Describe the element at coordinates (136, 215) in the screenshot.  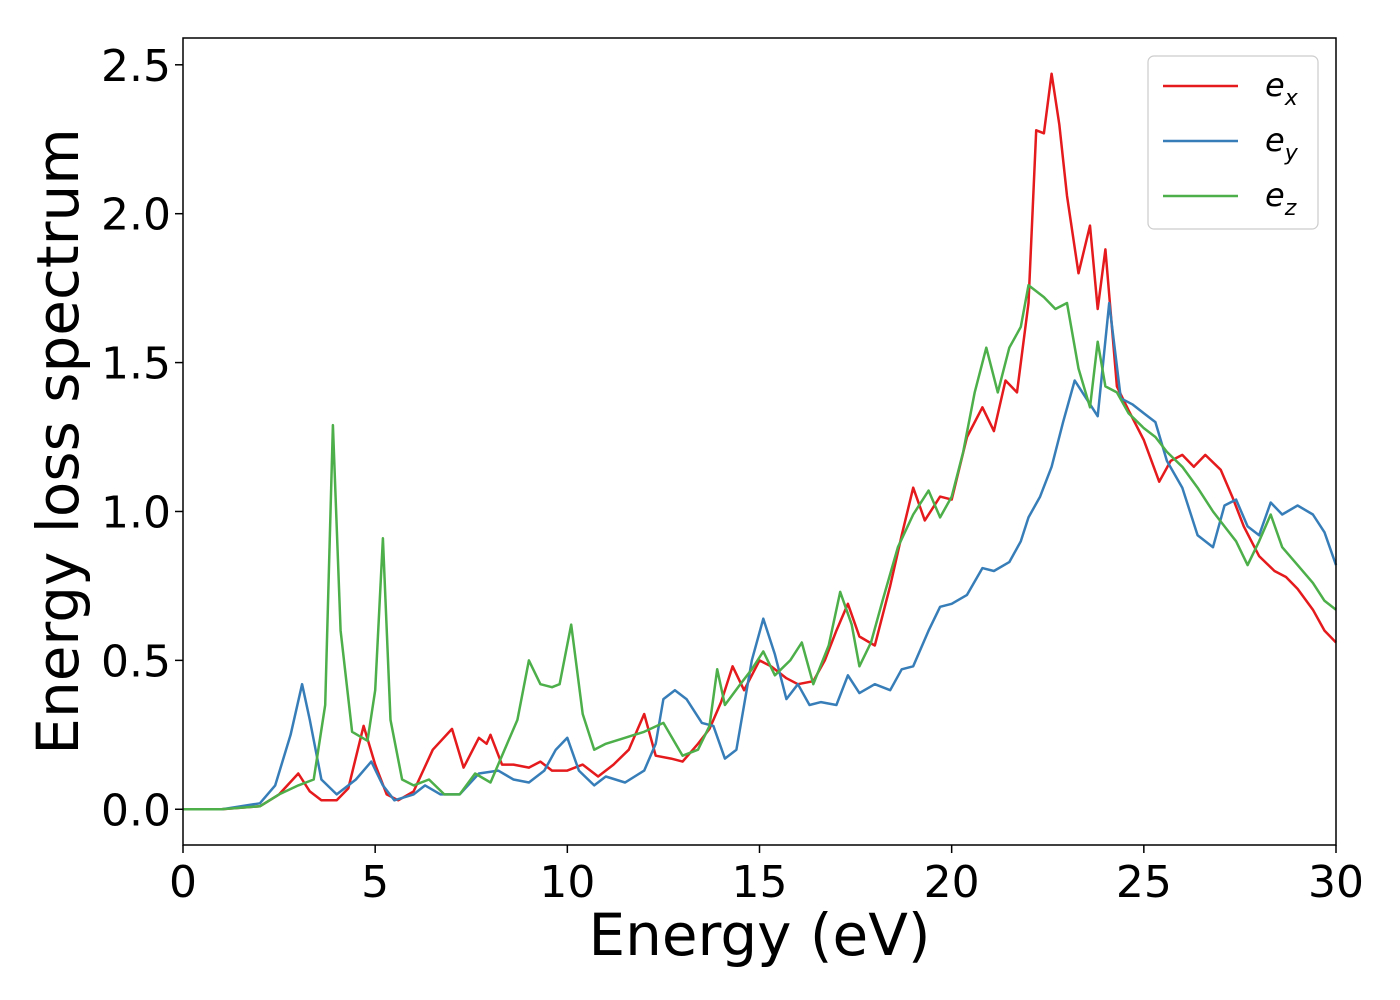
I see `y-tick-label: 2.0` at that location.